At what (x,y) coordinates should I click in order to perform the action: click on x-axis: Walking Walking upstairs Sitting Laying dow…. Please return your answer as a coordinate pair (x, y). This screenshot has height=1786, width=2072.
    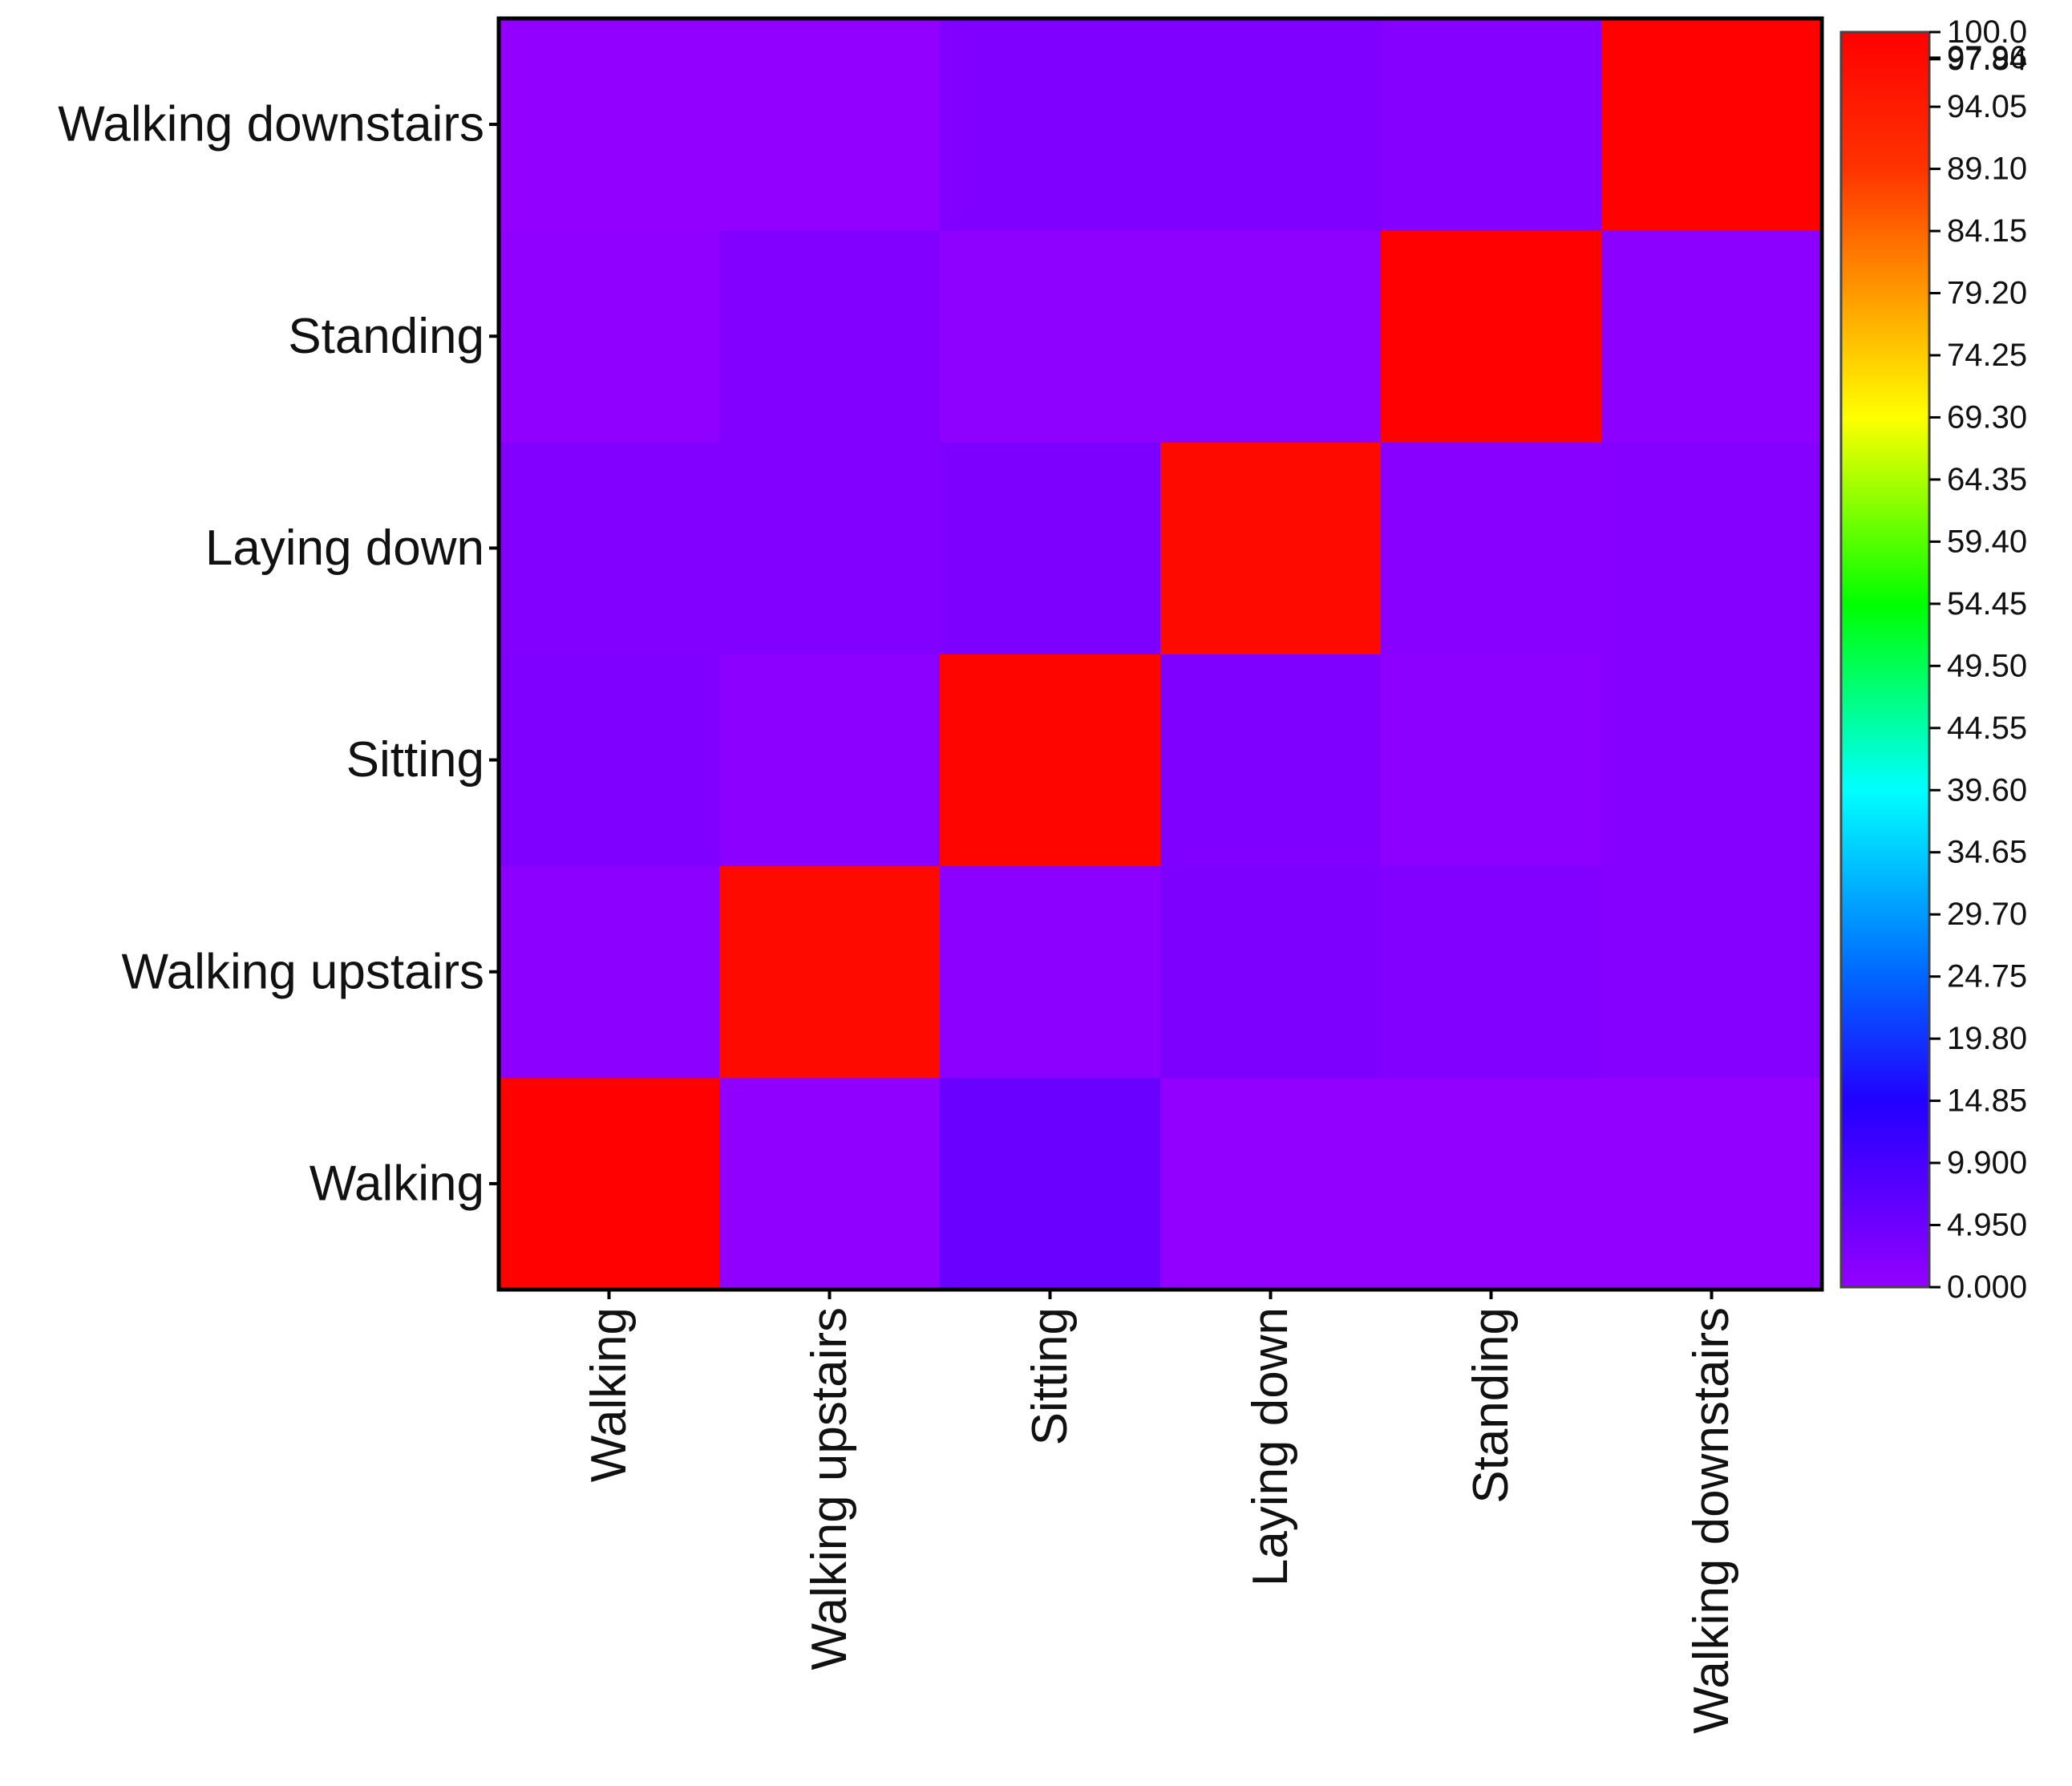
    Looking at the image, I should click on (1160, 1512).